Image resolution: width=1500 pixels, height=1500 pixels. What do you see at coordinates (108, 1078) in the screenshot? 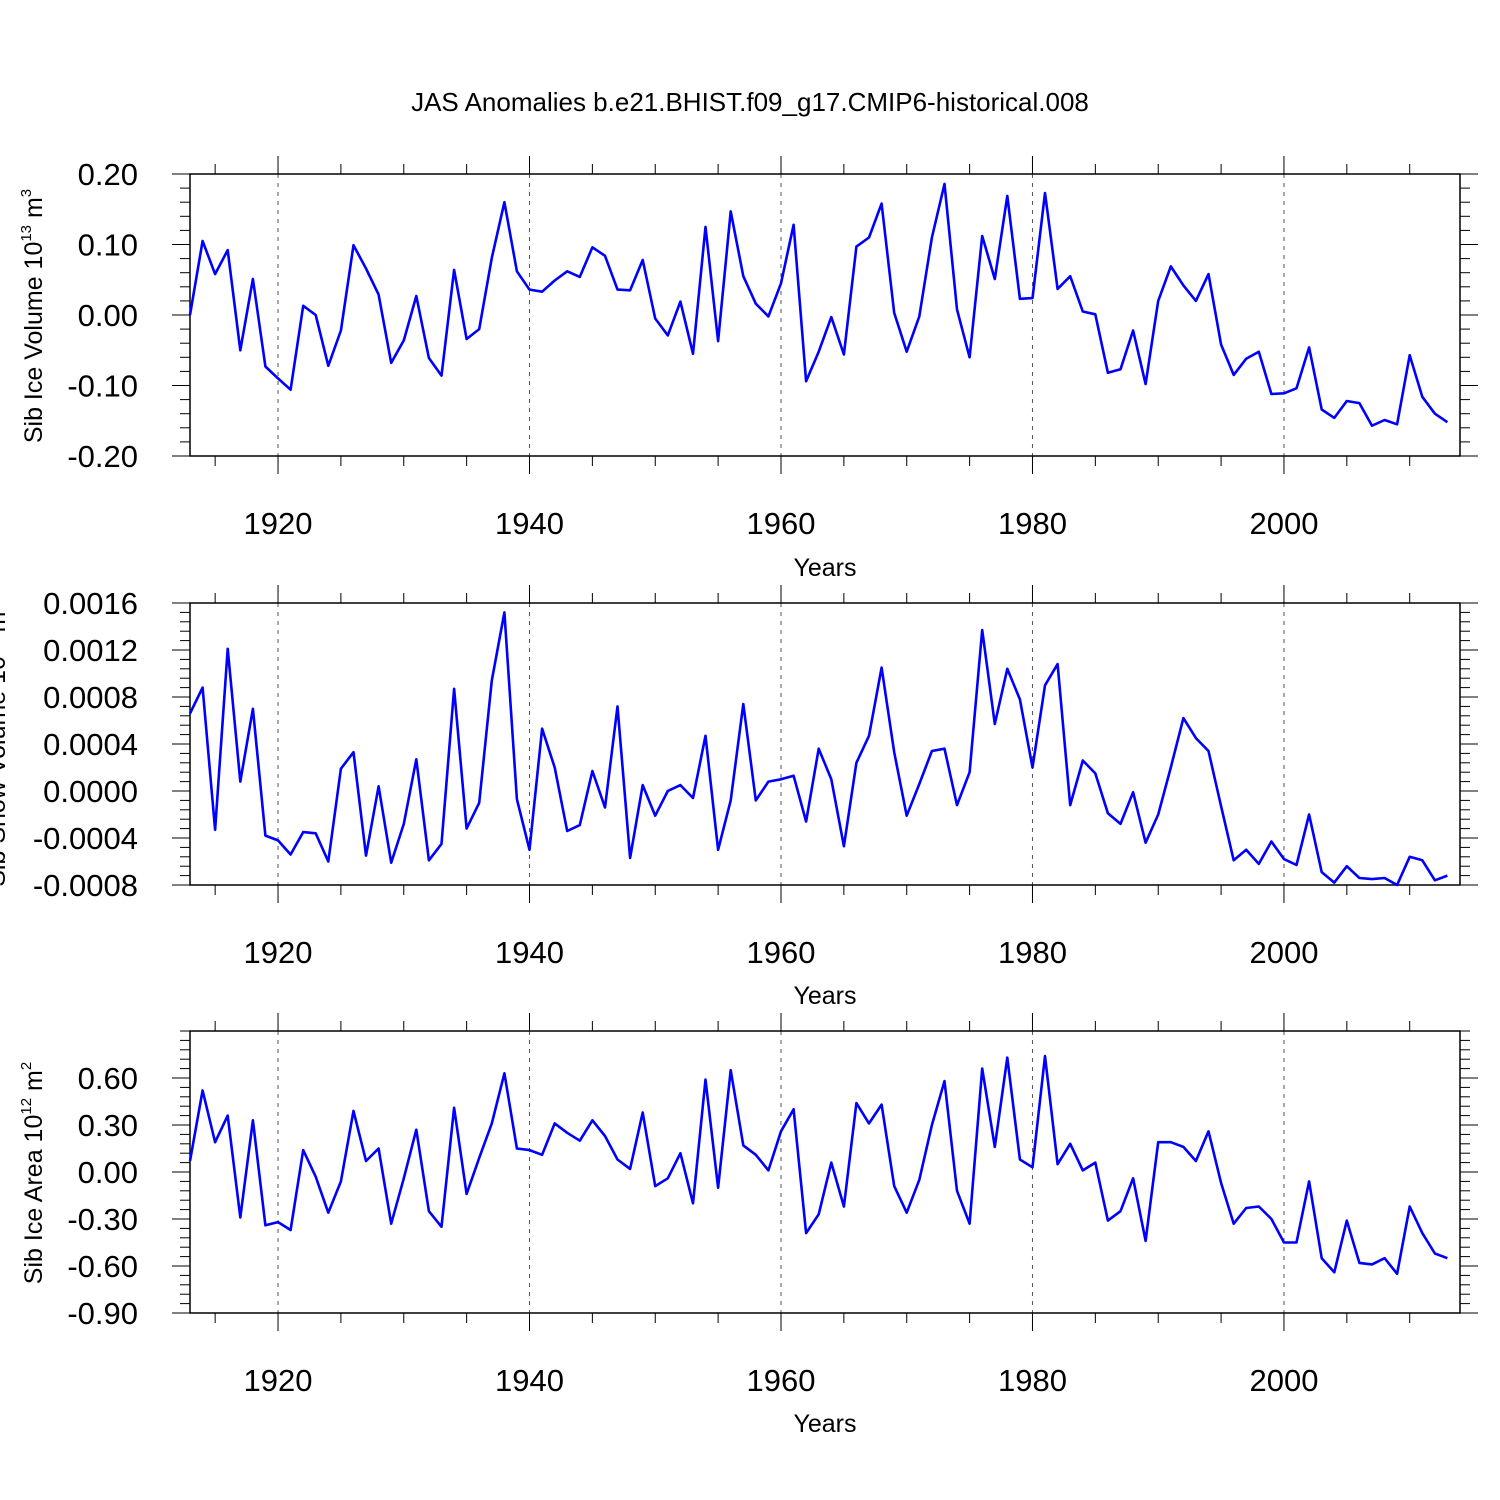
I see `y-tick-label: 0.60` at bounding box center [108, 1078].